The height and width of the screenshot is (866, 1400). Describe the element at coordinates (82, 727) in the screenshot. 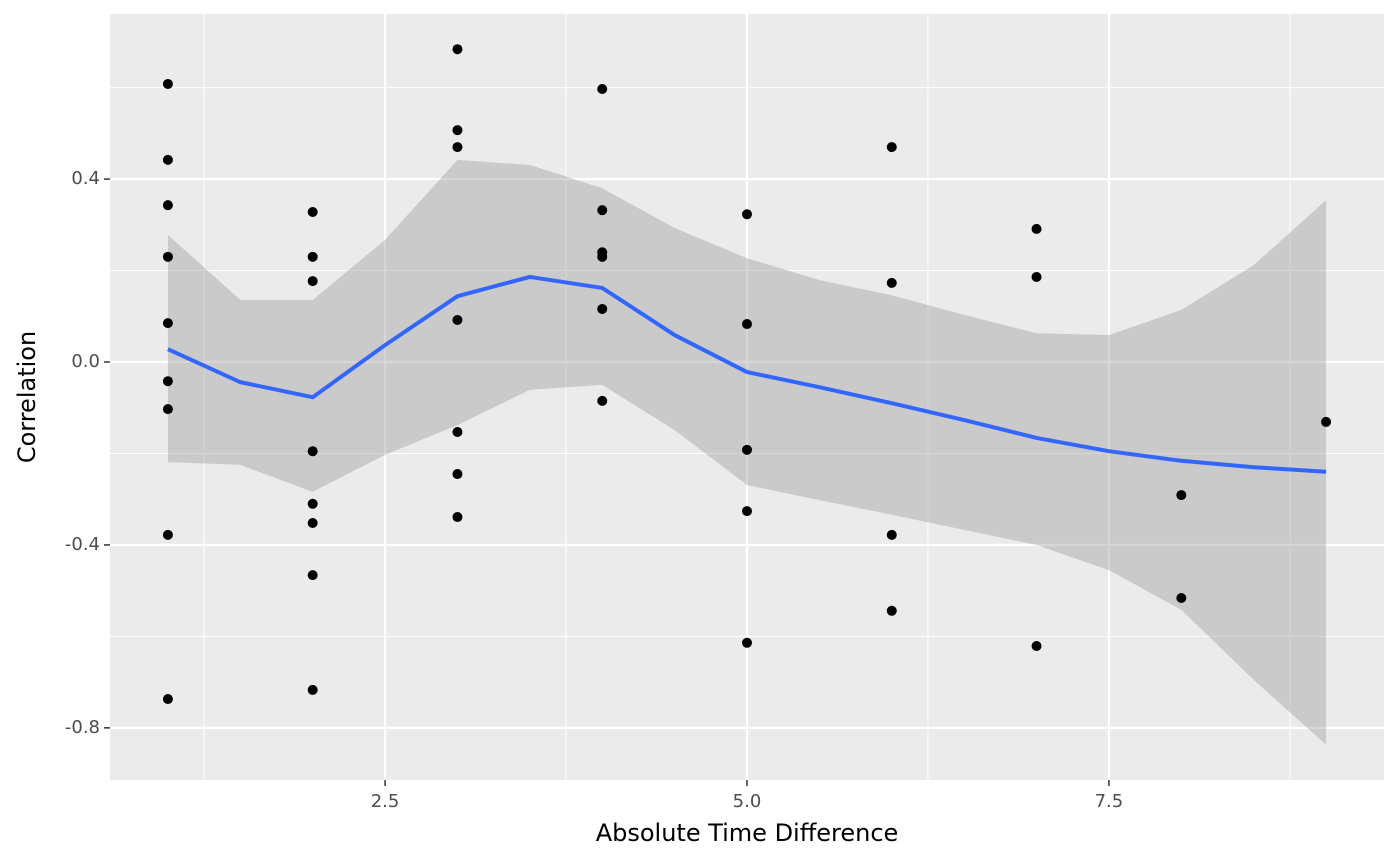

I see `y-tick-label: -0.8` at that location.